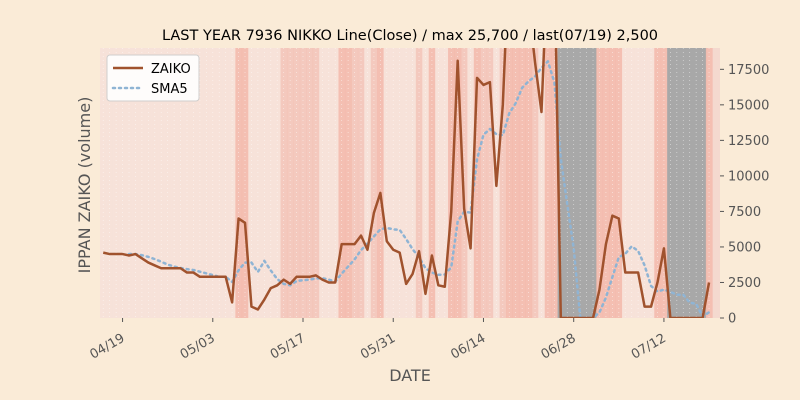 The height and width of the screenshot is (400, 800). I want to click on legend: ZAIKO SMA5, so click(153, 78).